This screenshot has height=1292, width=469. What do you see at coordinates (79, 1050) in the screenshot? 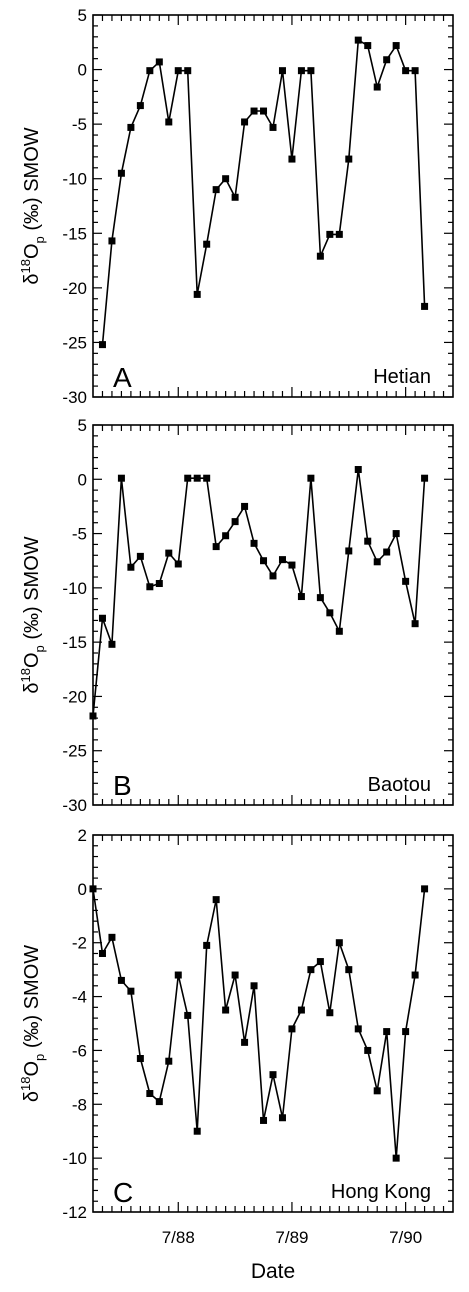
I see `y-tick-label: -6` at bounding box center [79, 1050].